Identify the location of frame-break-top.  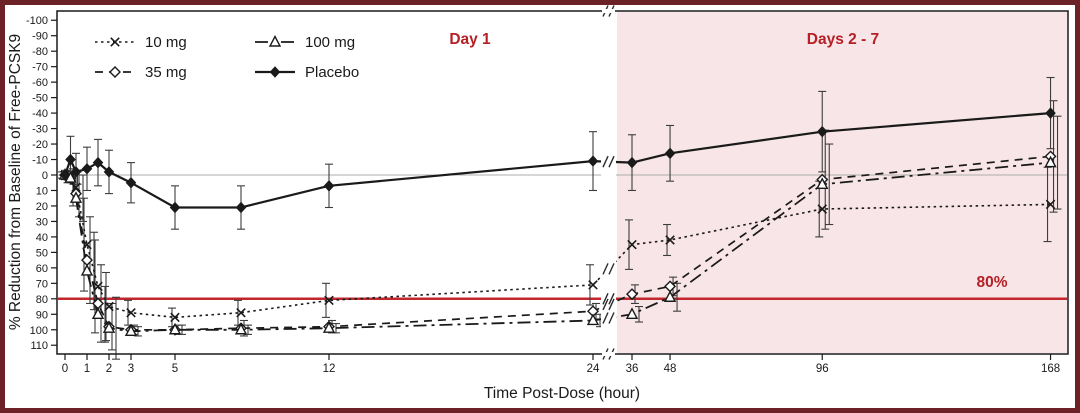
(608, 11).